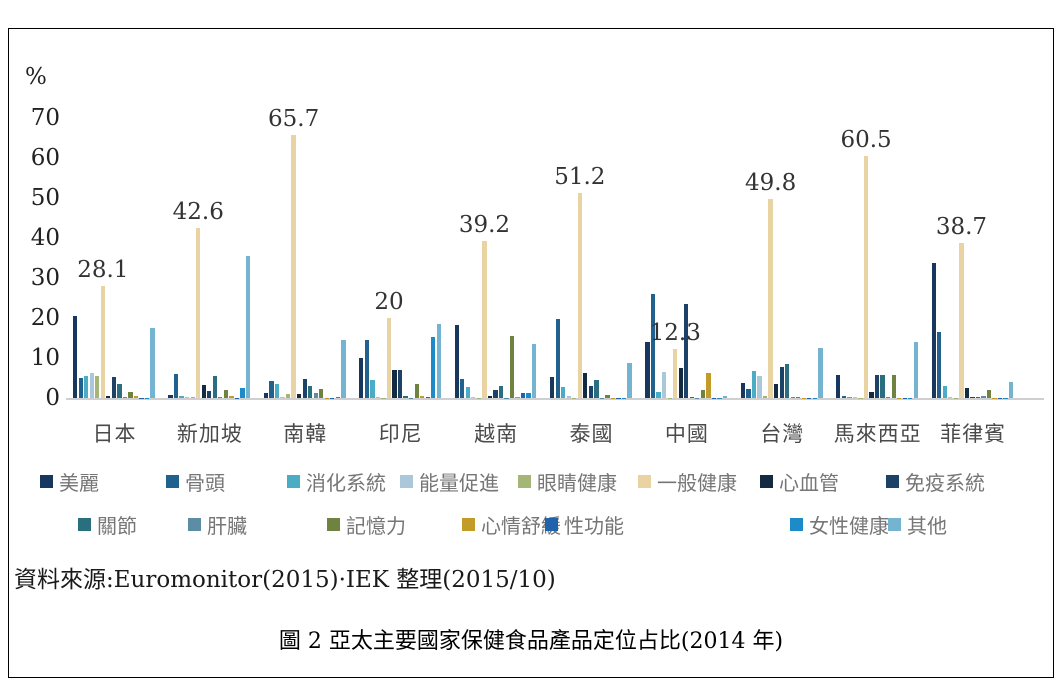  I want to click on legend-item: 心血管, so click(799, 481).